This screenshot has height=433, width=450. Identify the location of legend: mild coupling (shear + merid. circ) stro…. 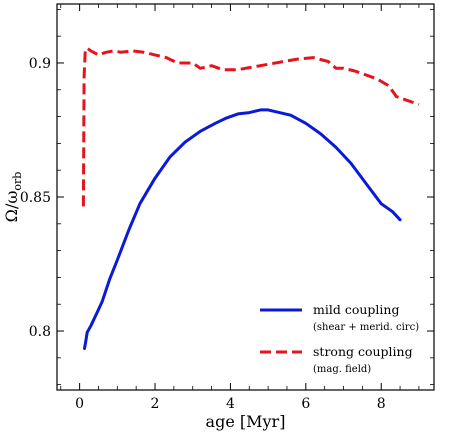
(339, 338).